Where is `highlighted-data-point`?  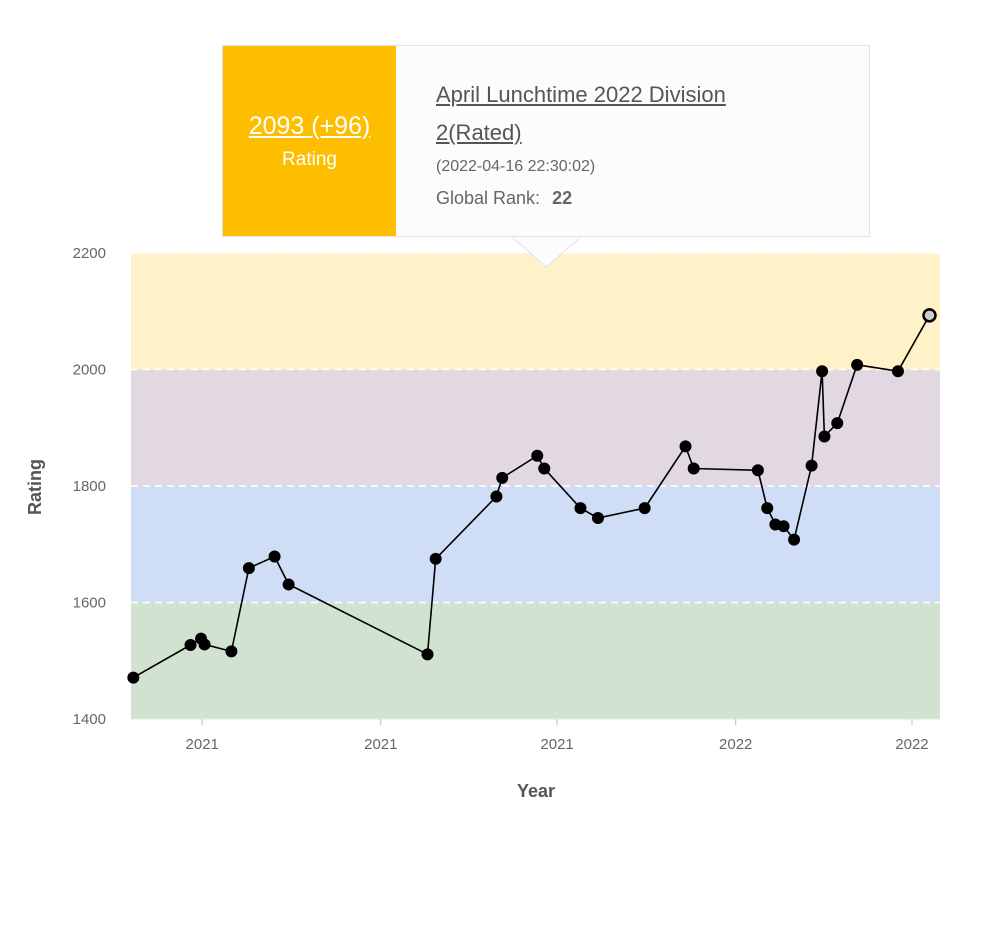 highlighted-data-point is located at coordinates (929, 315).